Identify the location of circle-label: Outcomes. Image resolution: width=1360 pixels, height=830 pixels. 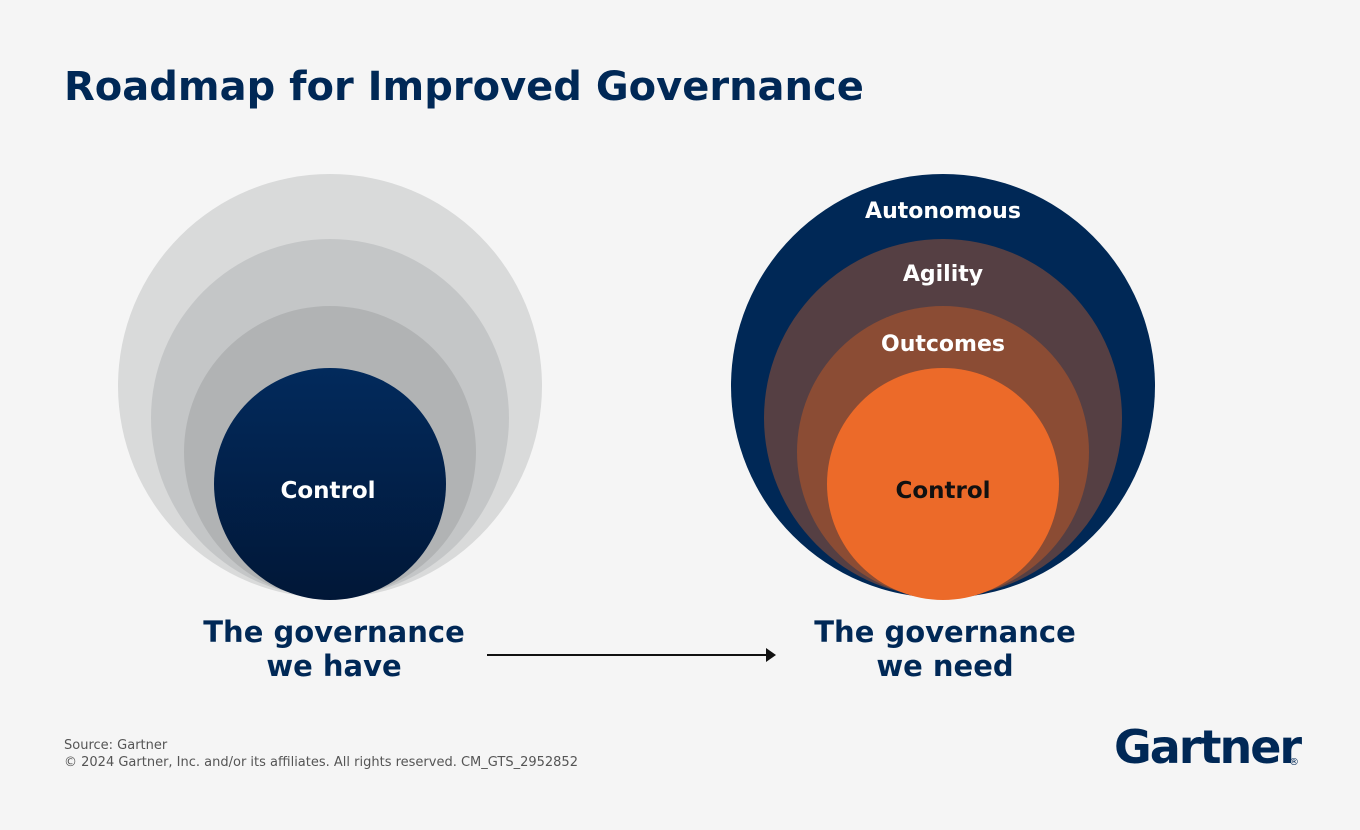
(943, 344).